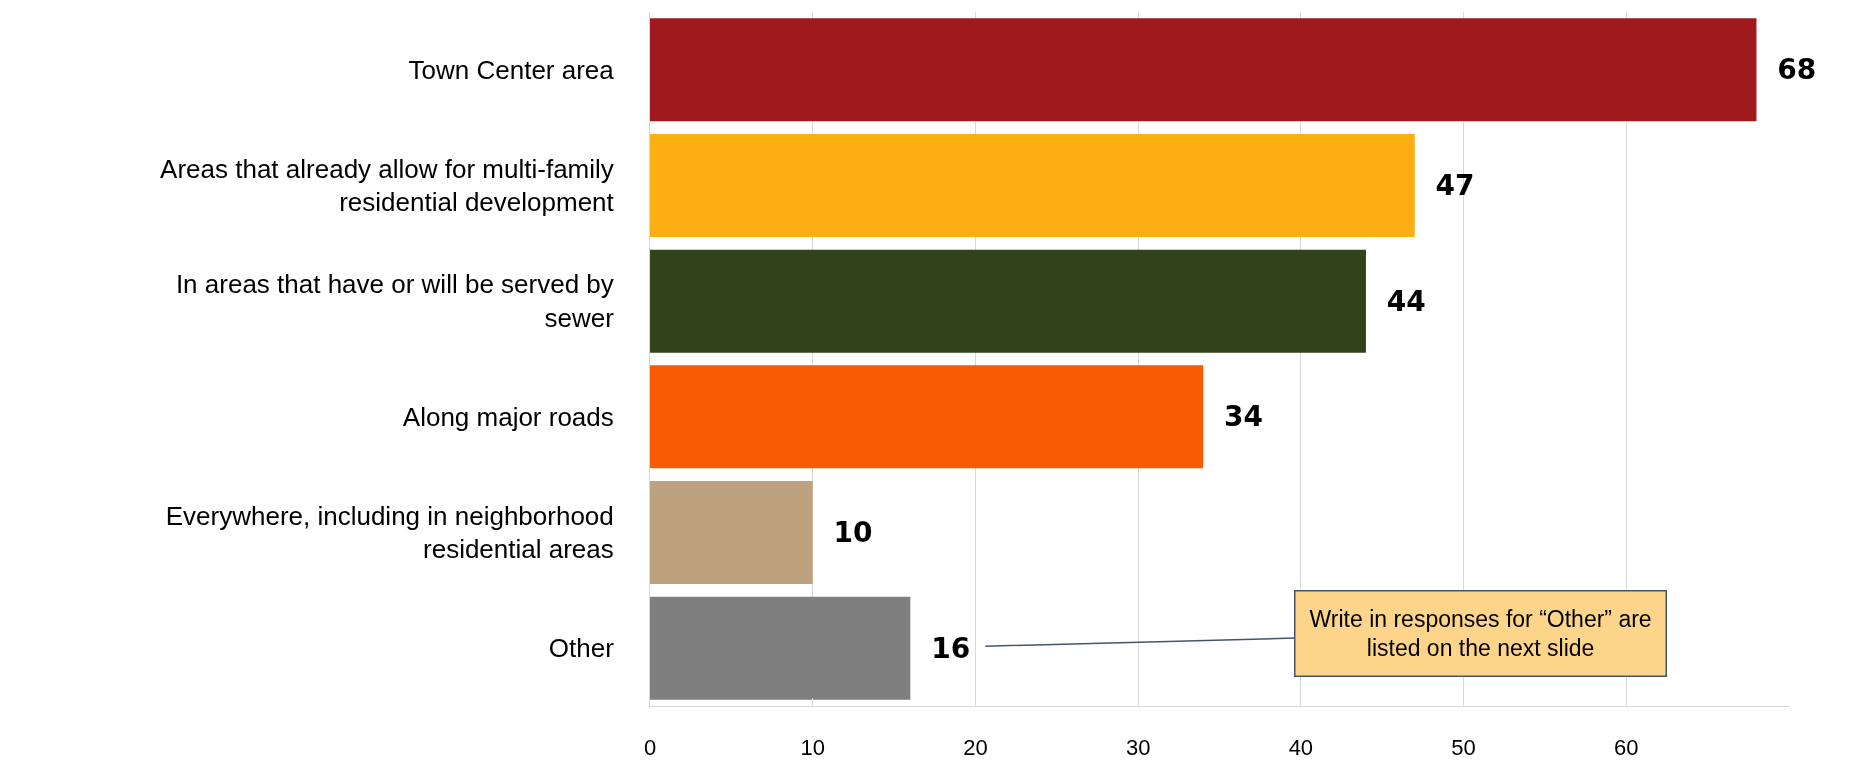 The image size is (1849, 772). I want to click on y-tick-label: Town Center area, so click(511, 69).